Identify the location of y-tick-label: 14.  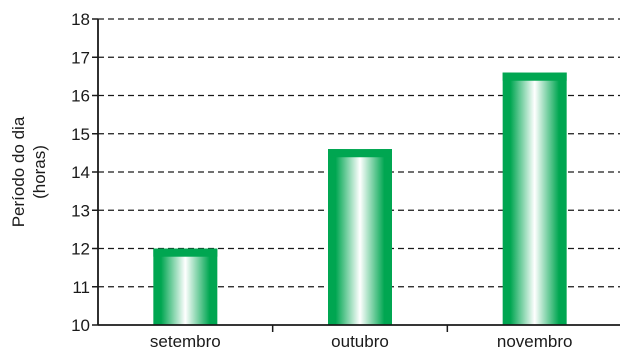
(80, 172).